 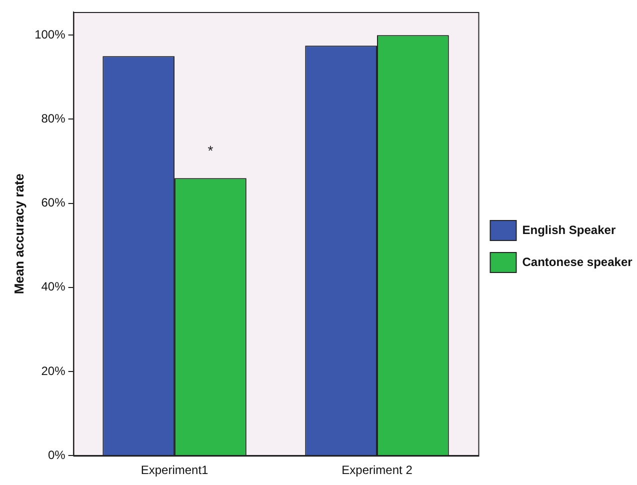 I want to click on y-tick-label: 0%, so click(x=57, y=455).